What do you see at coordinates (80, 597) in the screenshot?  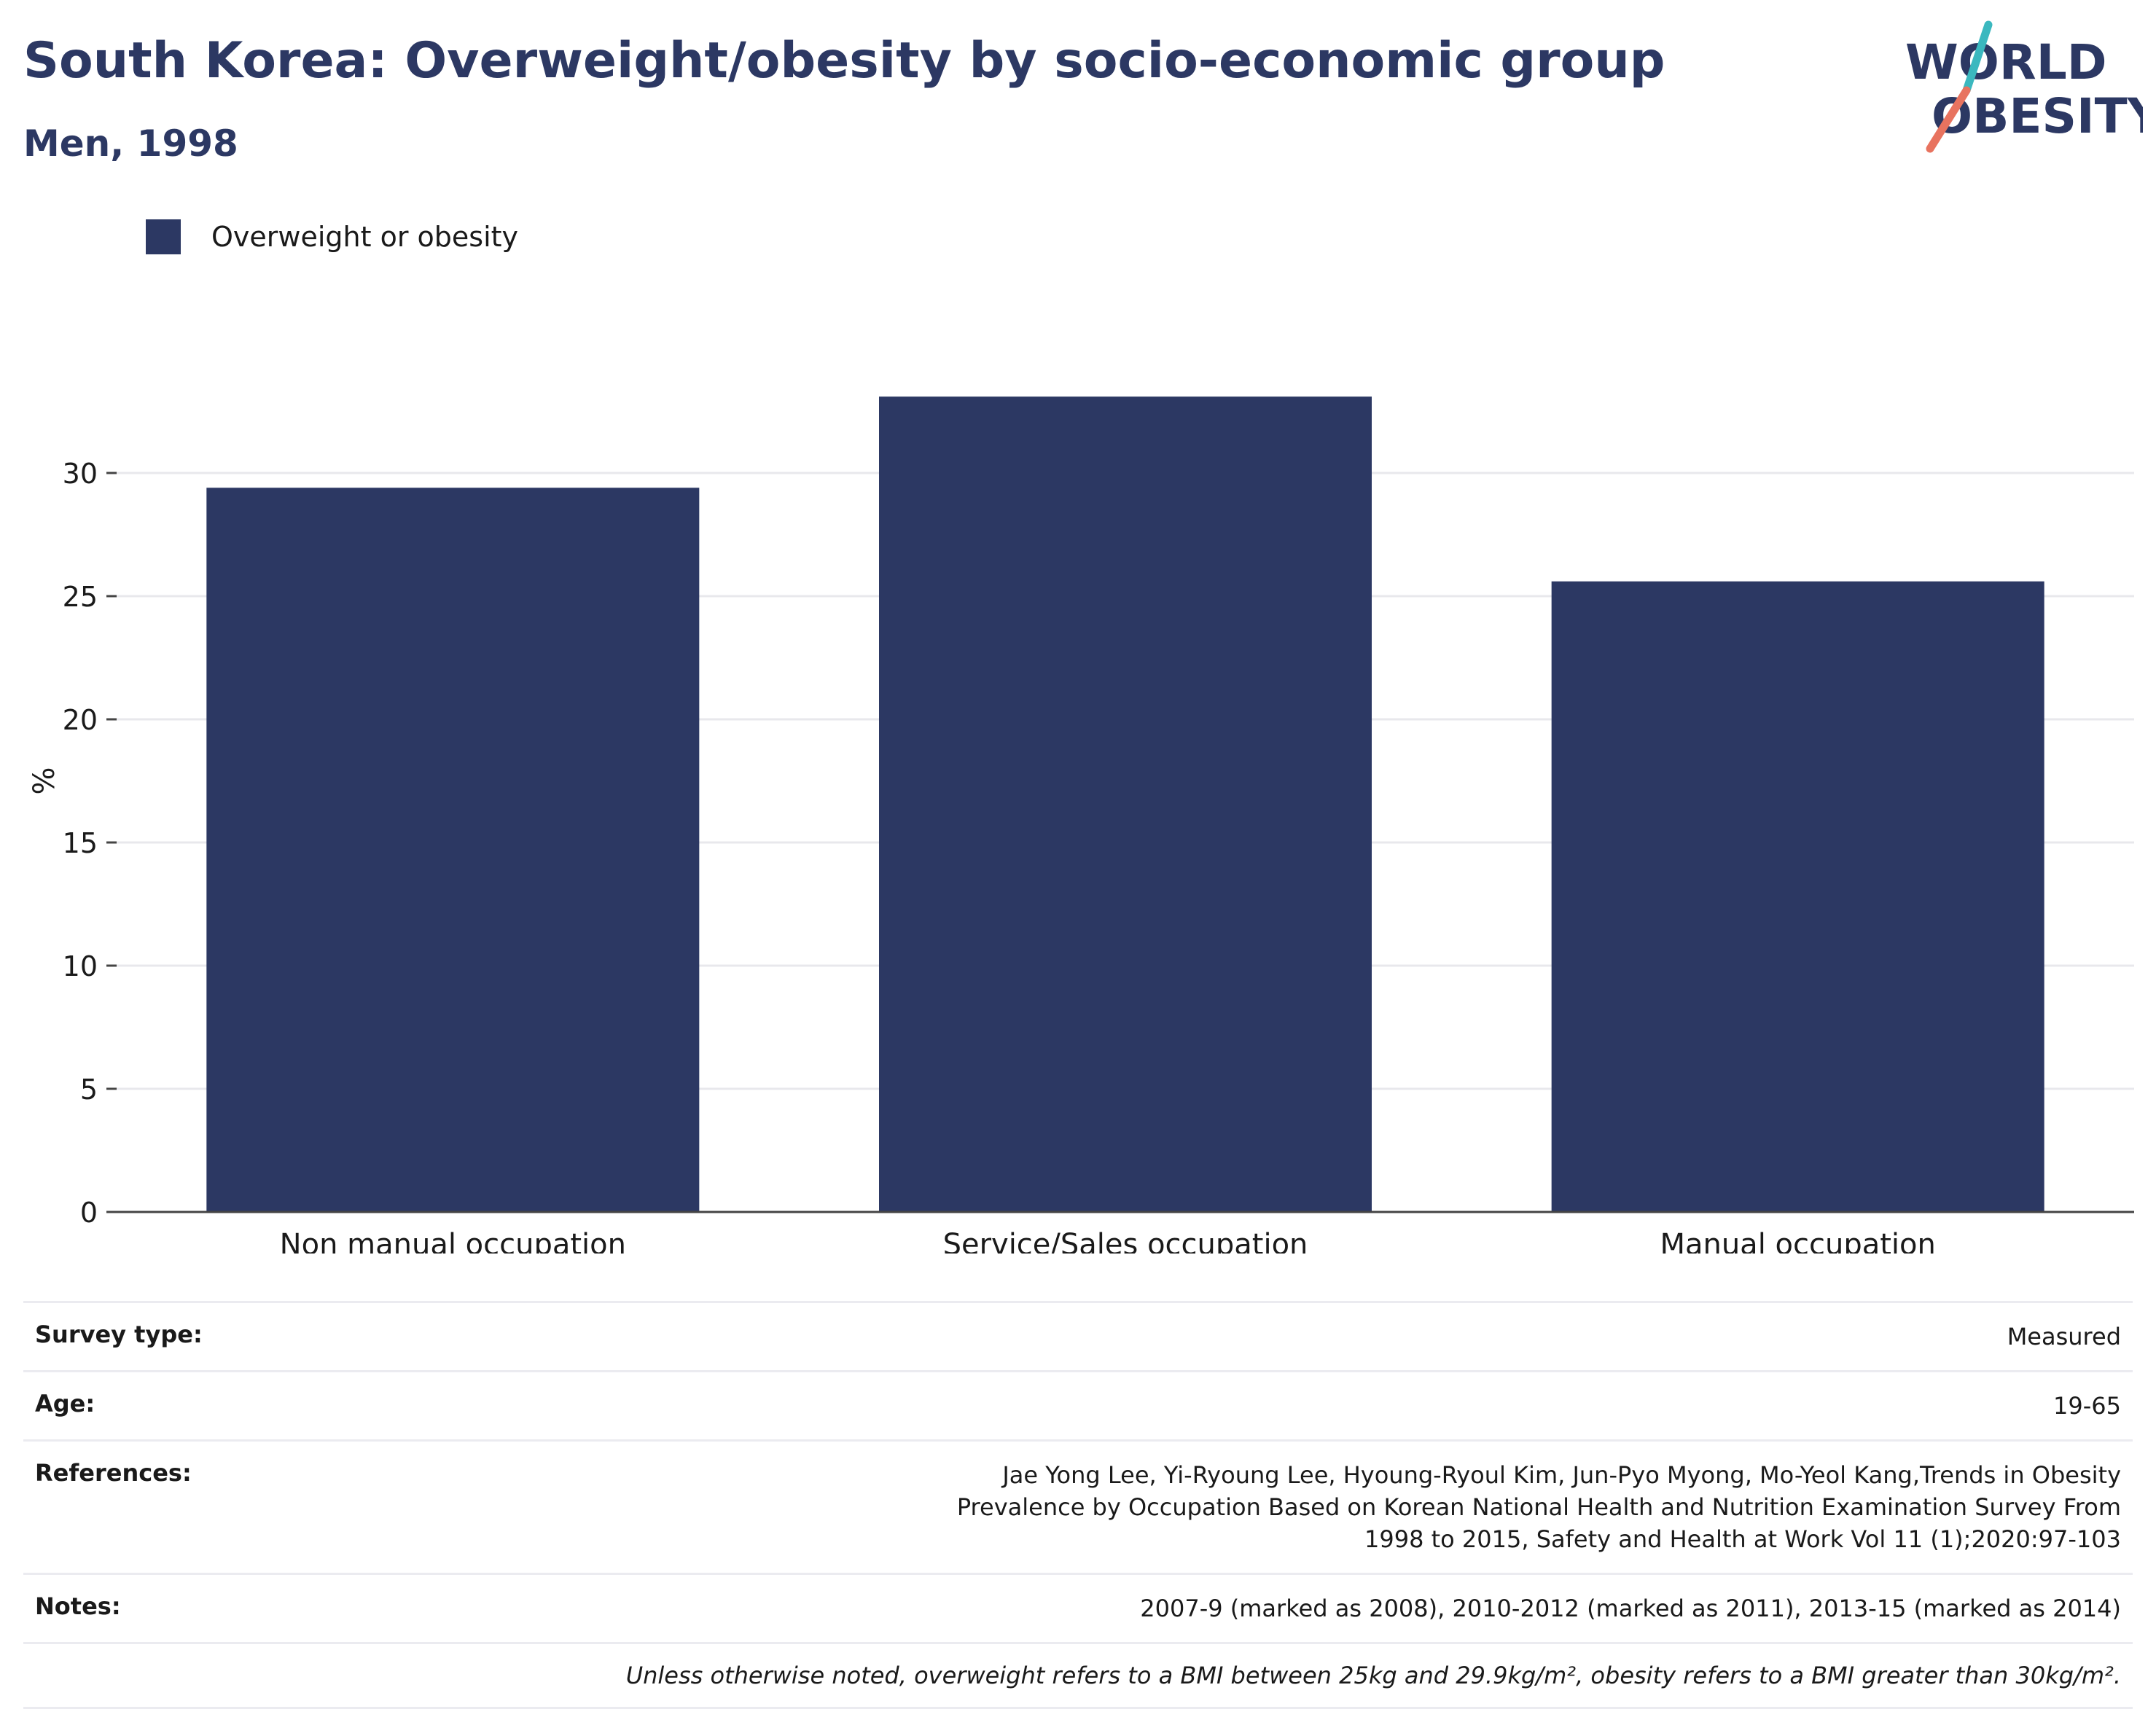 I see `y-tick-label: 25` at bounding box center [80, 597].